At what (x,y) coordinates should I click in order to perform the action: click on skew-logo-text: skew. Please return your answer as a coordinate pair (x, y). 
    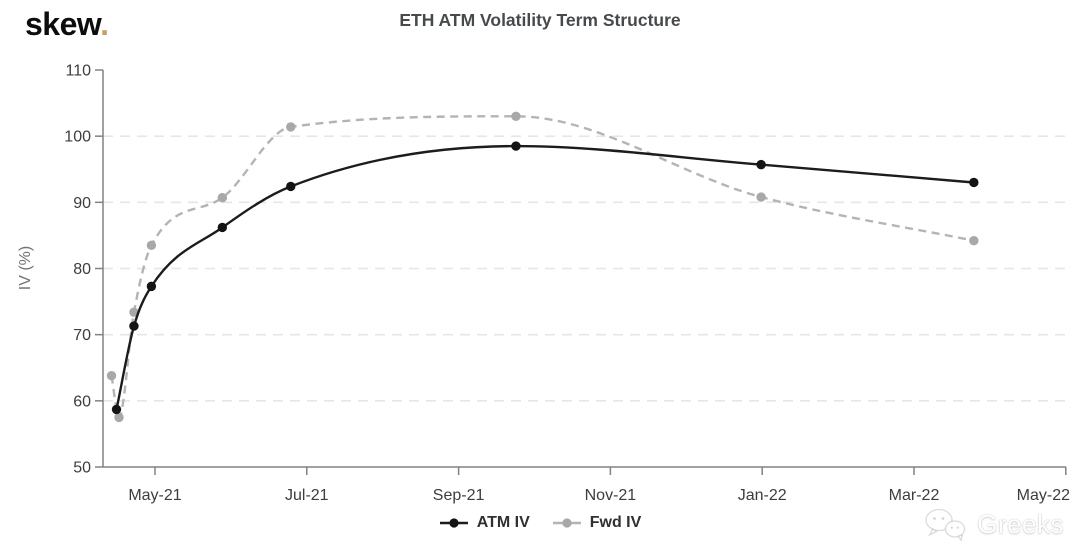
    Looking at the image, I should click on (63, 24).